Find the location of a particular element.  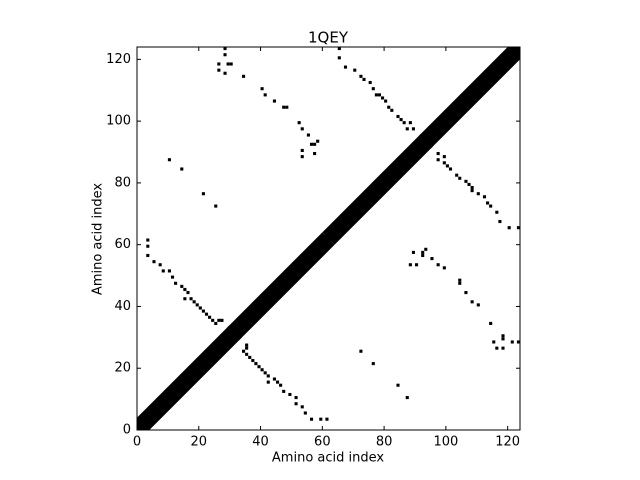

x-axis-label: Amino acid index is located at coordinates (328, 458).